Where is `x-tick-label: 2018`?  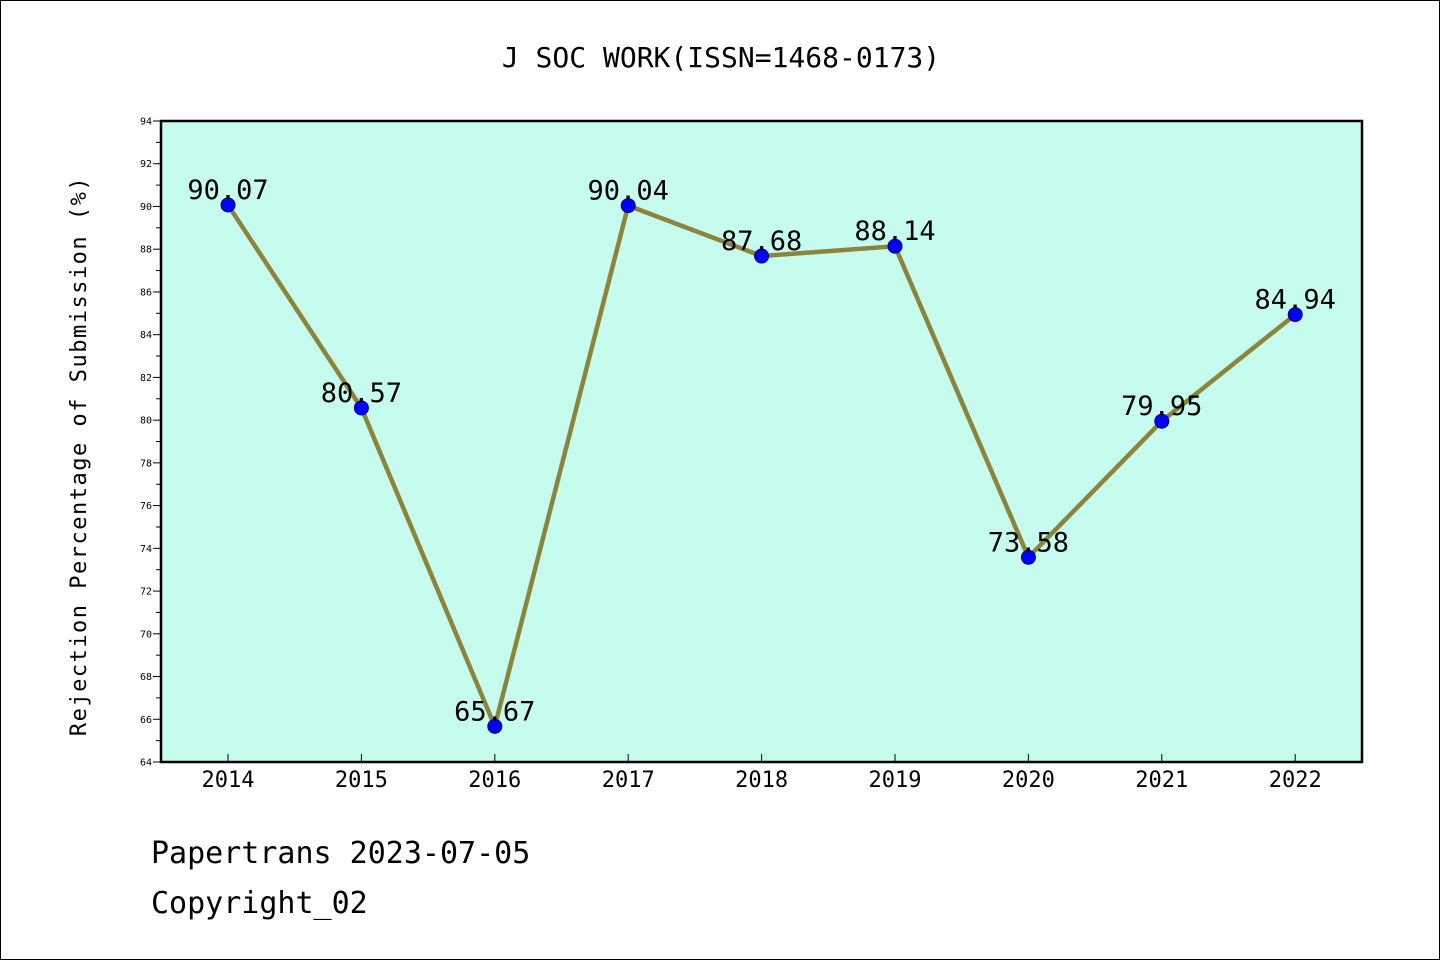 x-tick-label: 2018 is located at coordinates (761, 780).